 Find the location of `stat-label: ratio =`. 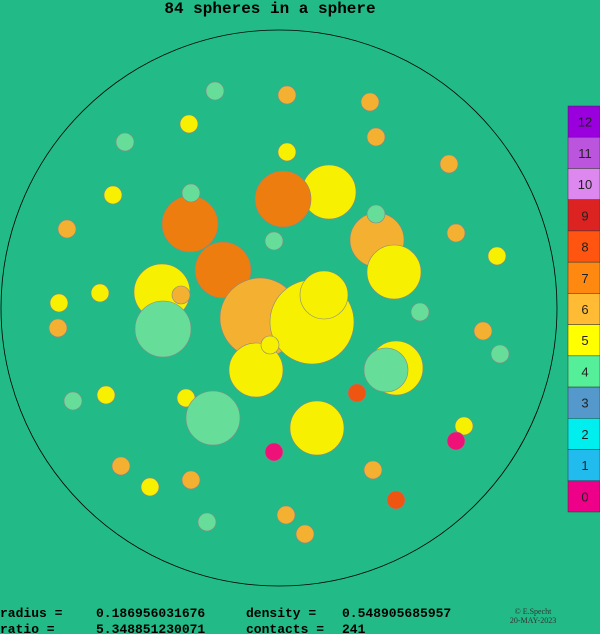

stat-label: ratio = is located at coordinates (27, 628).